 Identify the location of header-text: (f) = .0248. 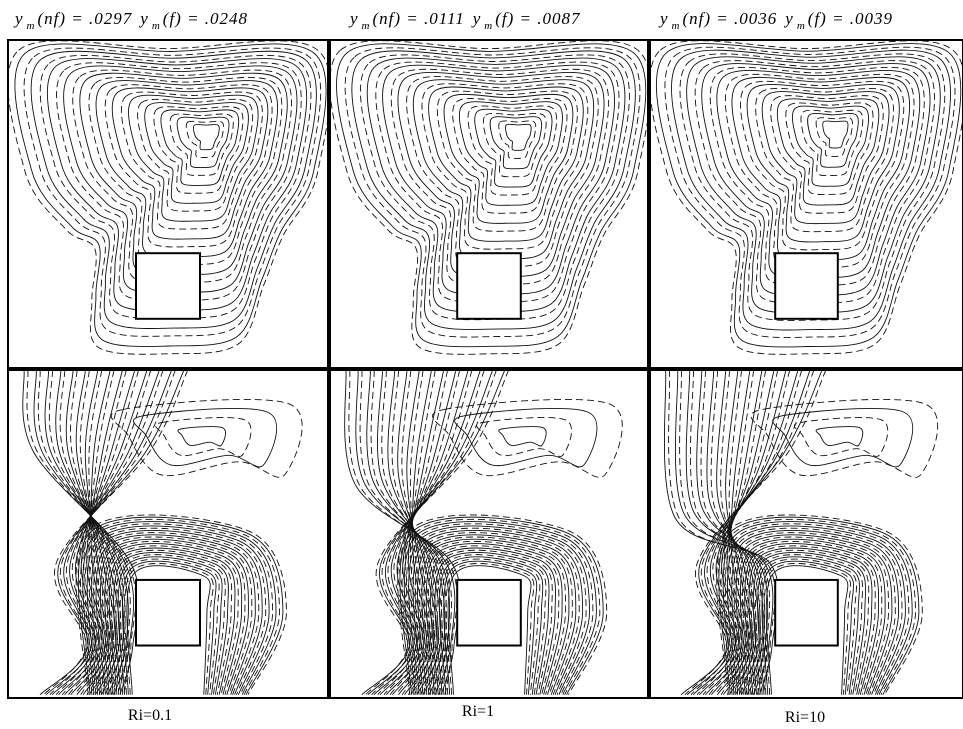
(205, 18).